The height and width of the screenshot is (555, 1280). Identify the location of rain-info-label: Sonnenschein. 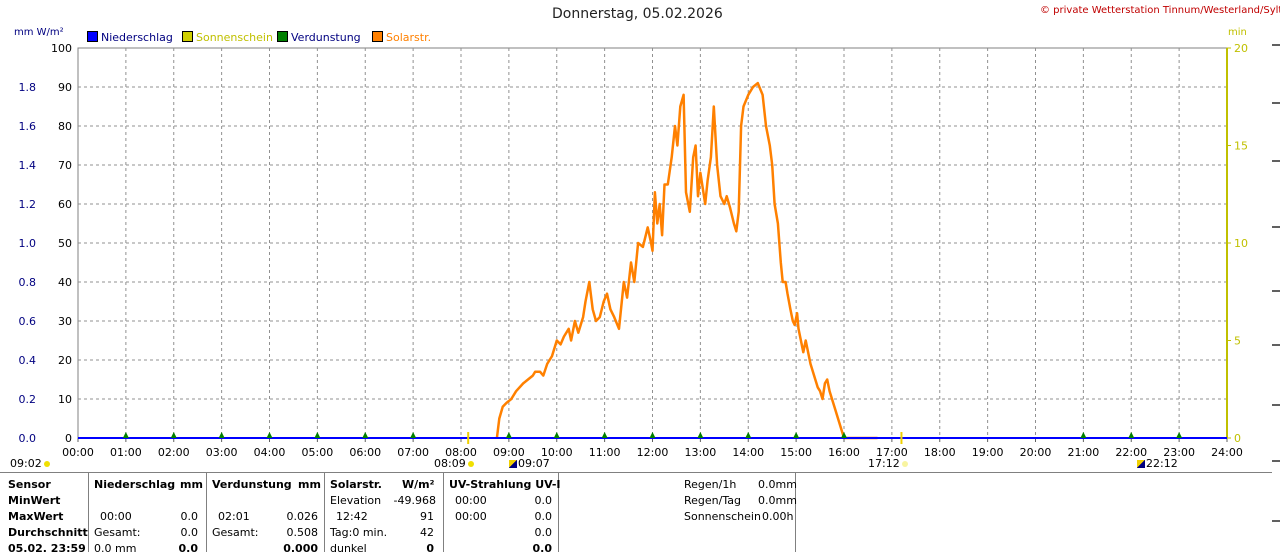
(722, 516).